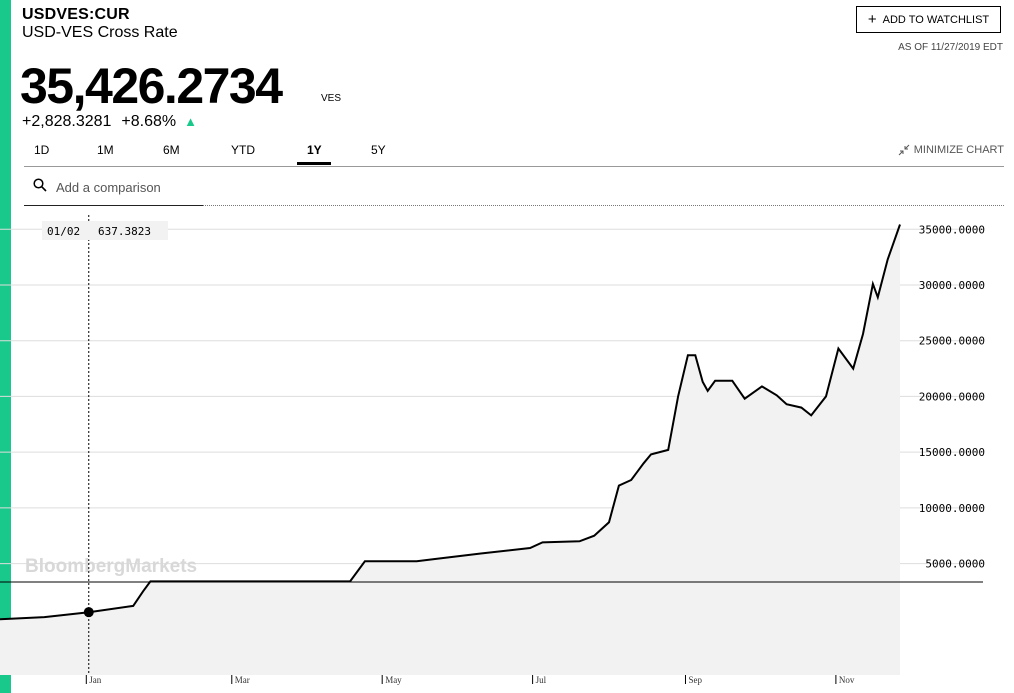  I want to click on dotted-separator, so click(603, 205).